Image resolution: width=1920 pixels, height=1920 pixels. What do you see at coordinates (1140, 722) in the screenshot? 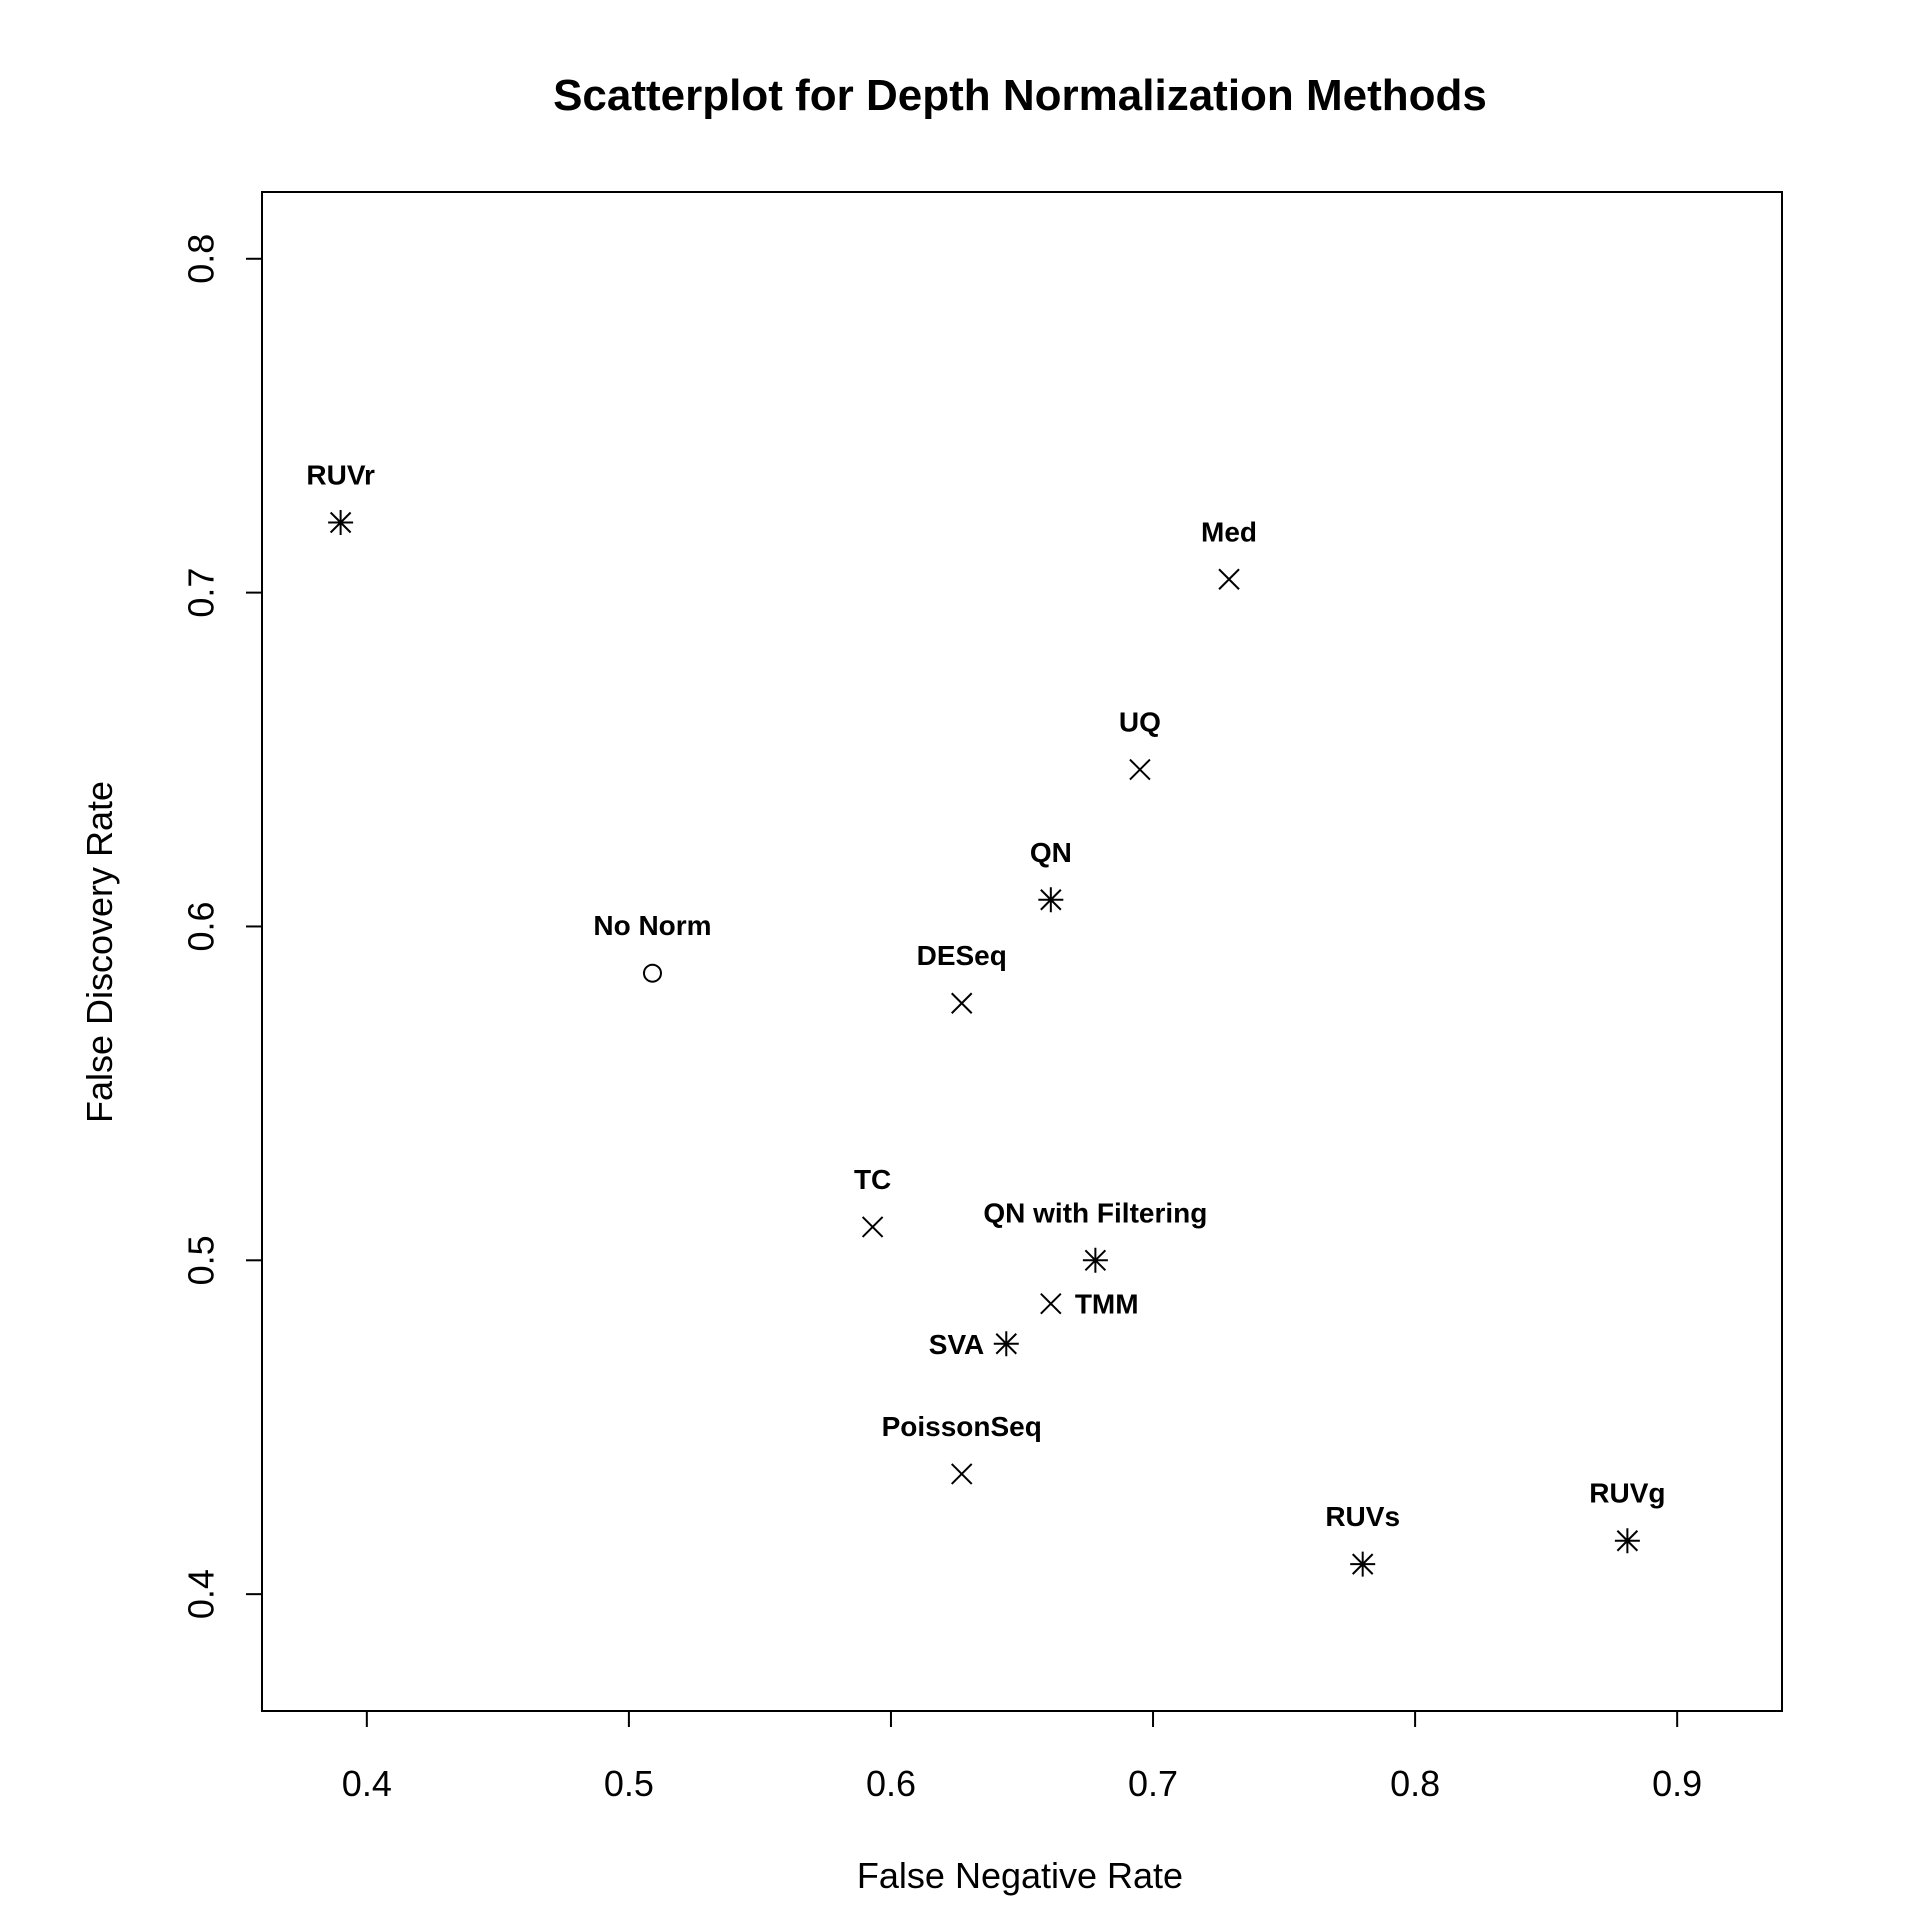
I see `point-label: UQ` at bounding box center [1140, 722].